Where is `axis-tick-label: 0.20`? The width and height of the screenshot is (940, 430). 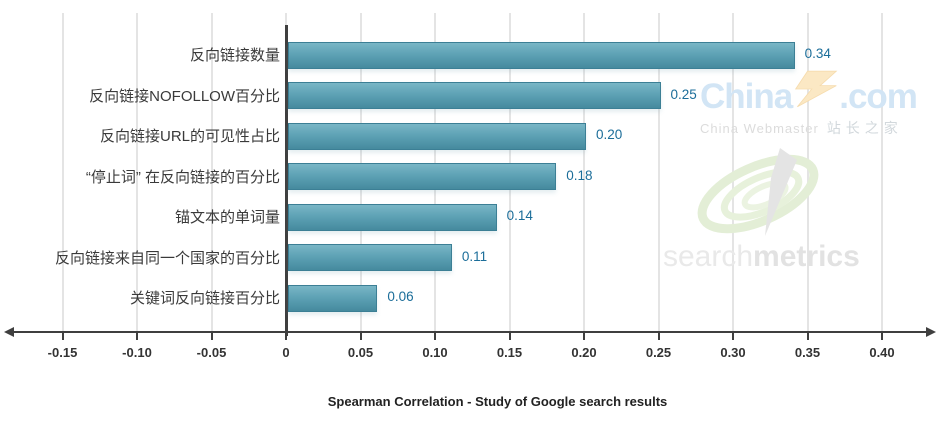 axis-tick-label: 0.20 is located at coordinates (584, 352).